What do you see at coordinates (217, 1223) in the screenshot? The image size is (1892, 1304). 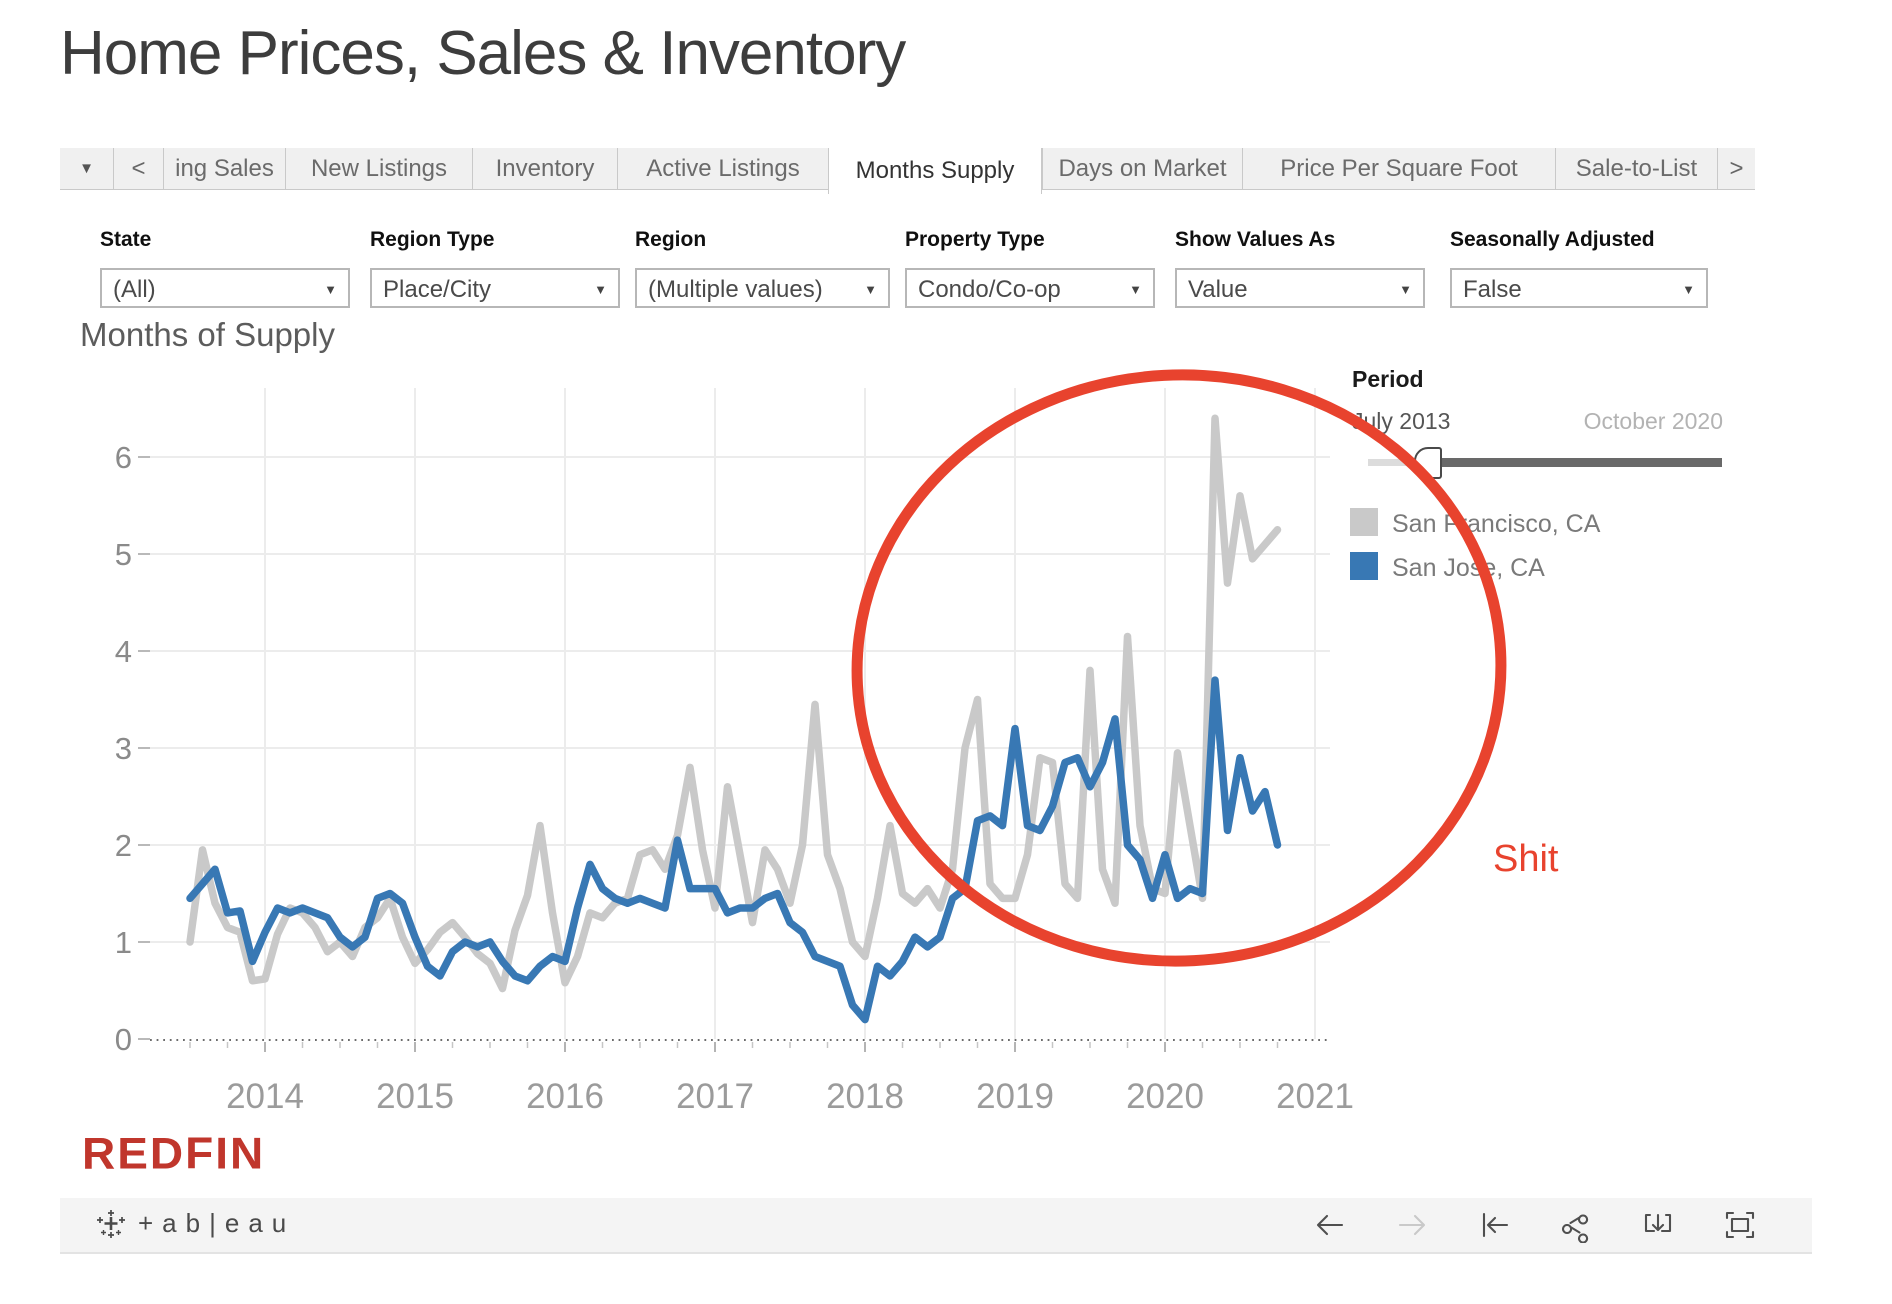 I see `tableau-wordmark: +ab|eau` at bounding box center [217, 1223].